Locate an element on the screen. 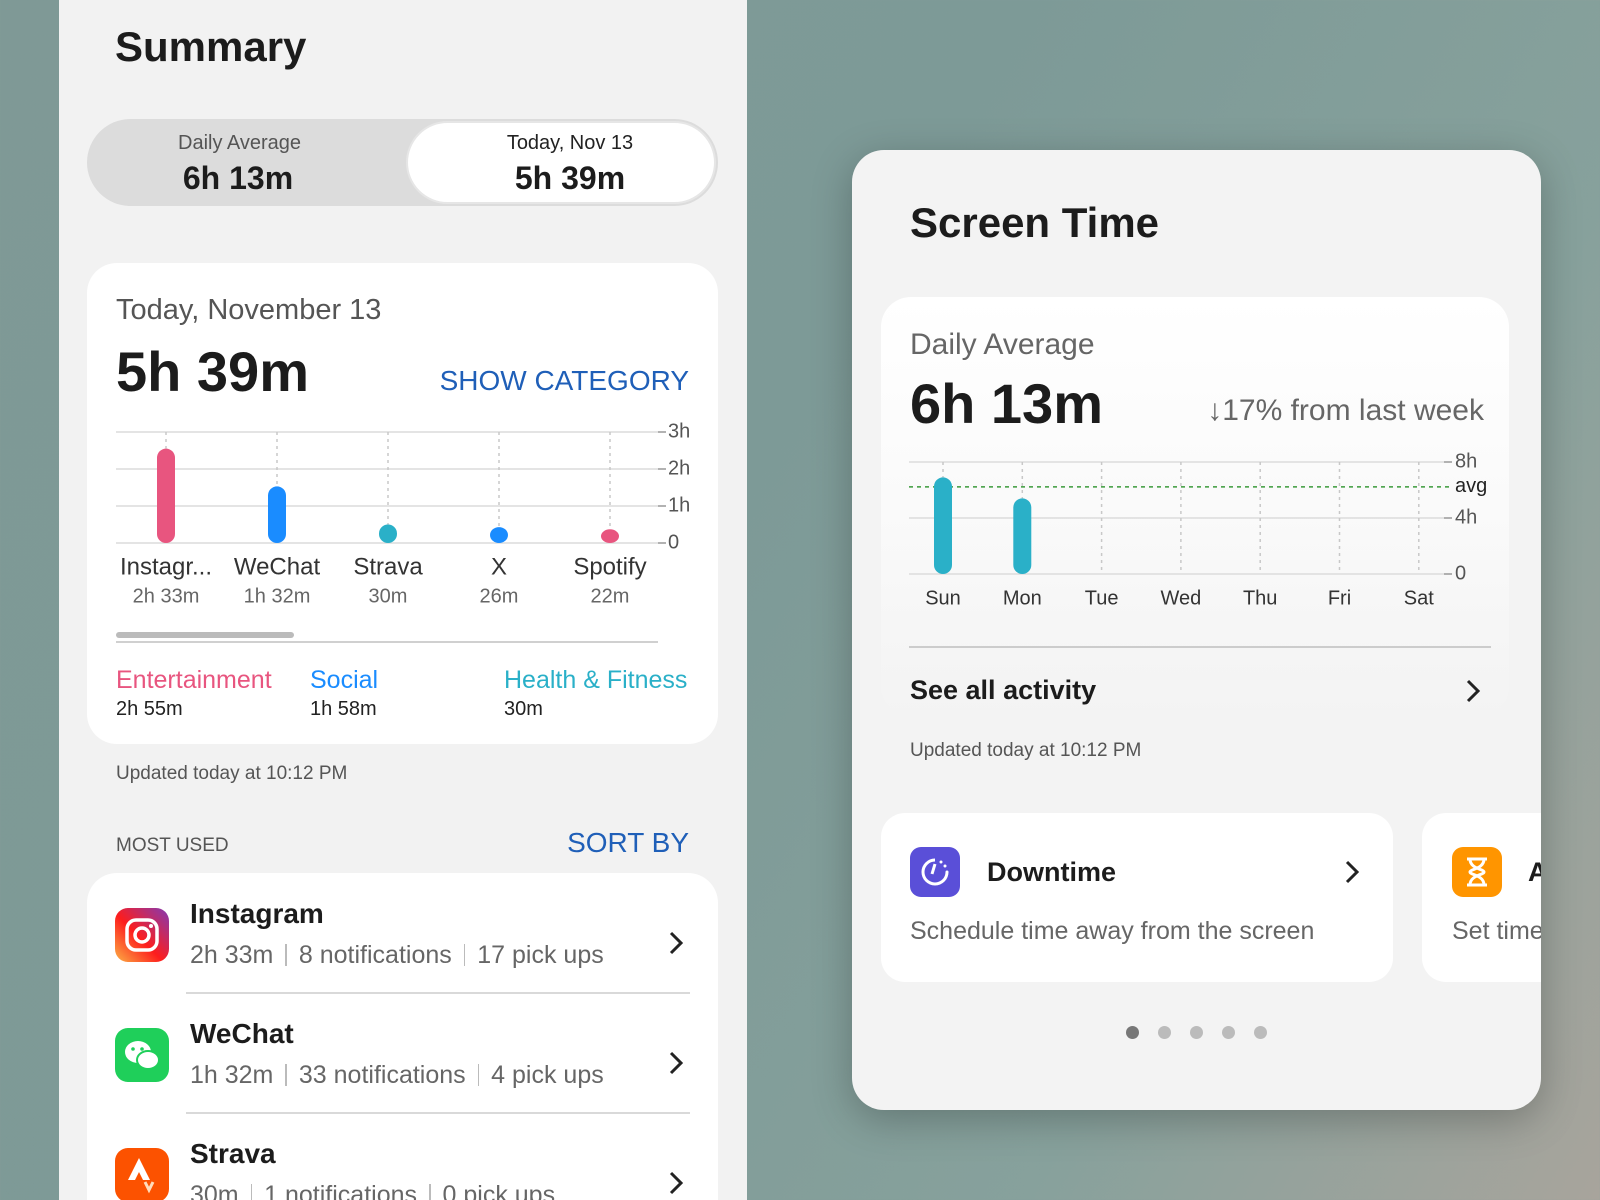 The image size is (1600, 1200). average-label: Daily Average is located at coordinates (1002, 344).